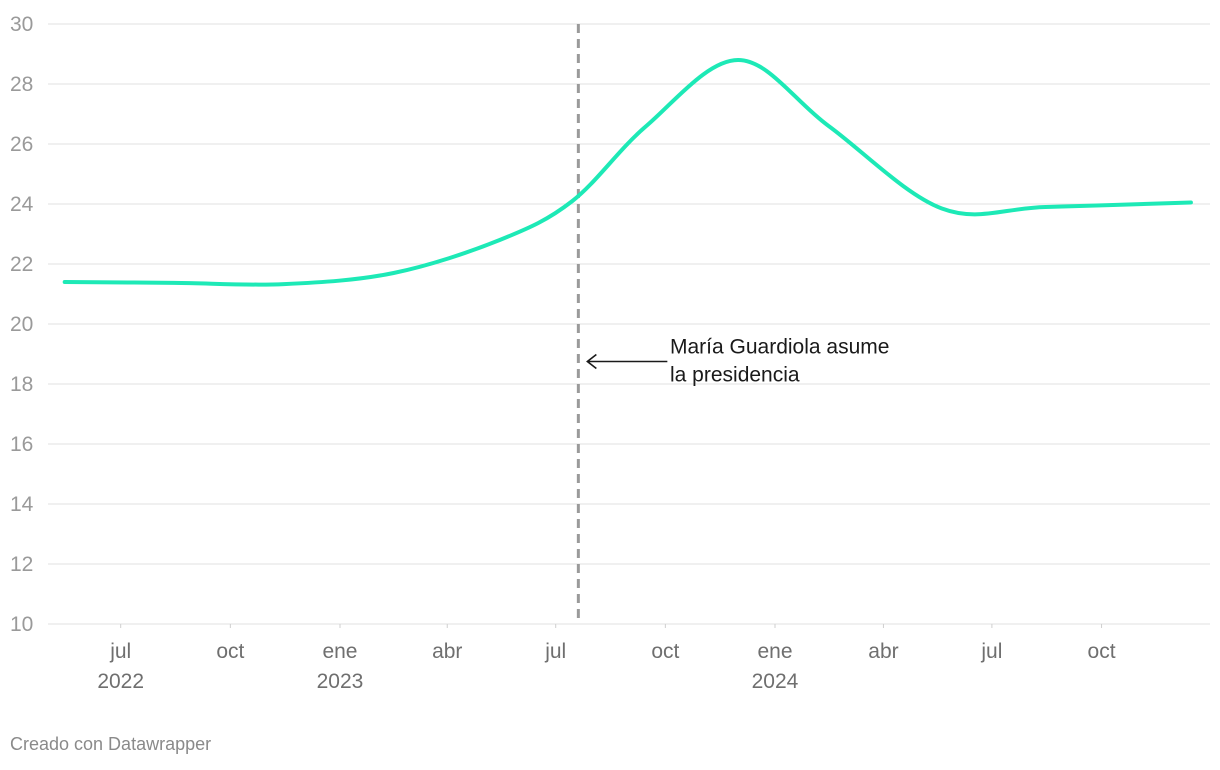 The width and height of the screenshot is (1220, 770). I want to click on x-tick-year: 2022, so click(120, 681).